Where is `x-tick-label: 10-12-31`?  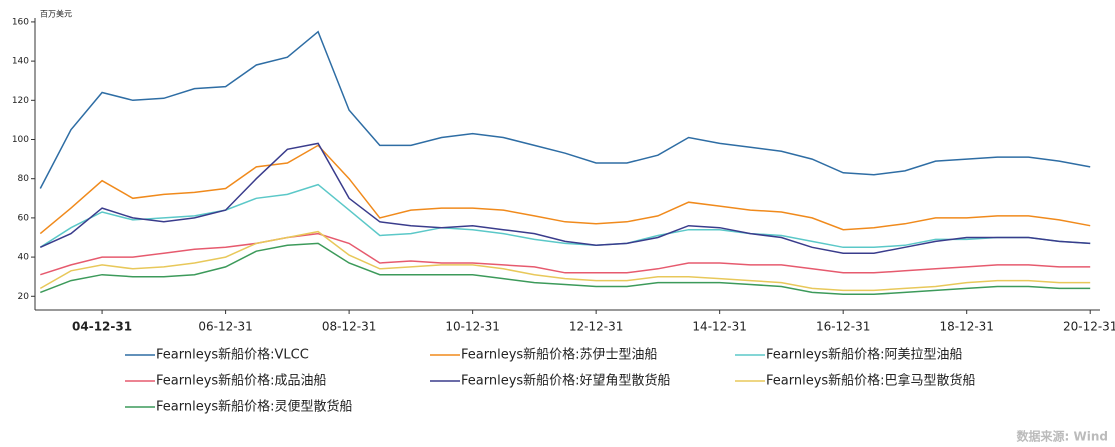 x-tick-label: 10-12-31 is located at coordinates (472, 327).